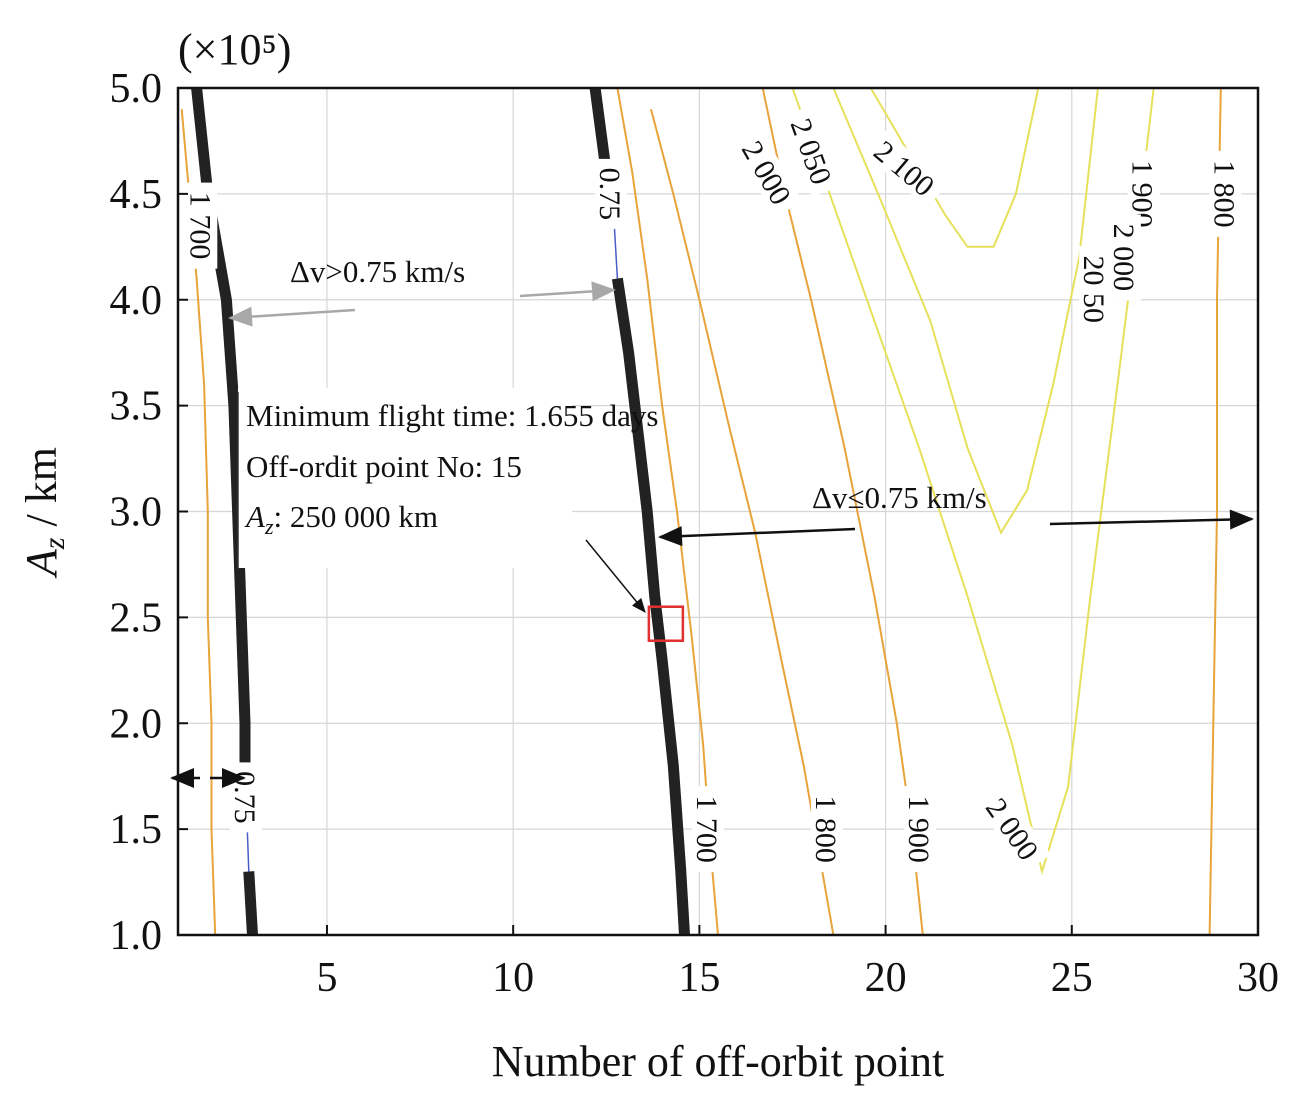  I want to click on y-tick-label: 4.5, so click(136, 195).